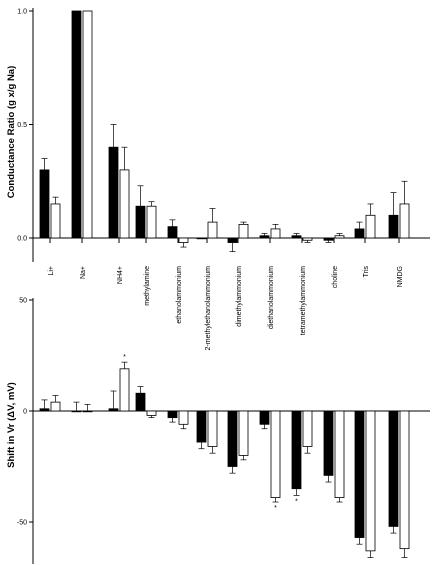 Image resolution: width=432 pixels, height=565 pixels. I want to click on category-label: NMDG, so click(400, 276).